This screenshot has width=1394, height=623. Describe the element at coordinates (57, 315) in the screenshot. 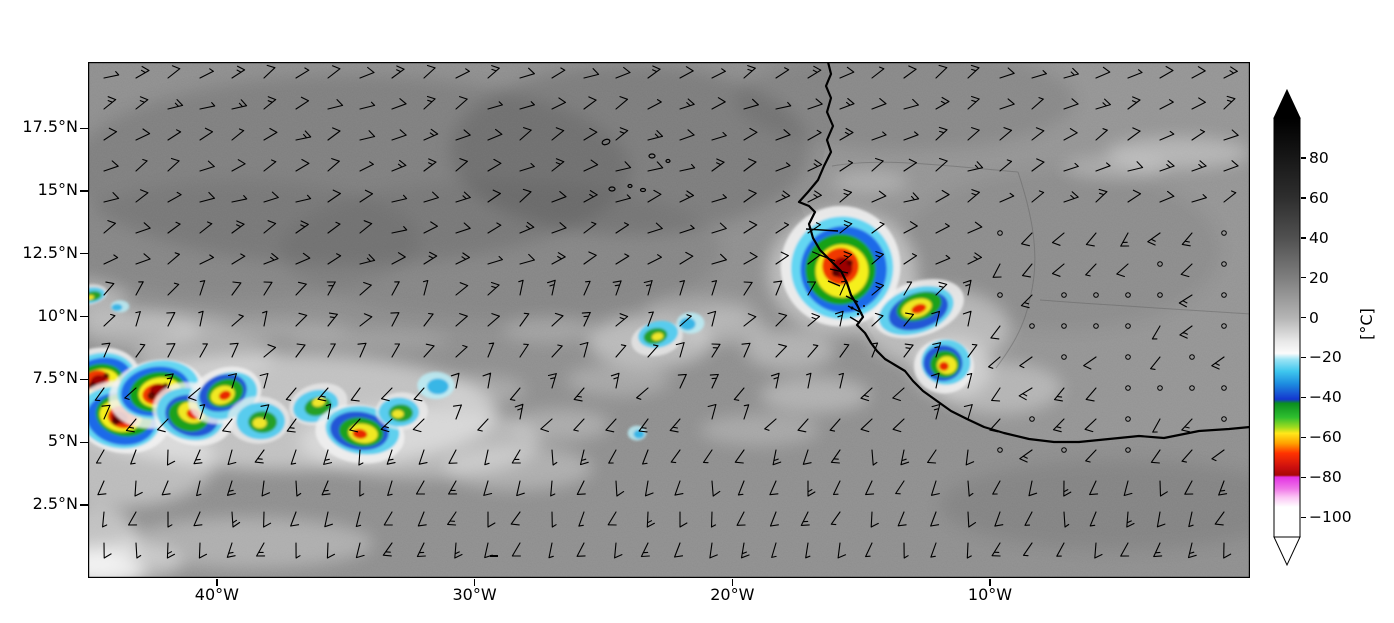

I see `y-tick-label: 10°N` at that location.